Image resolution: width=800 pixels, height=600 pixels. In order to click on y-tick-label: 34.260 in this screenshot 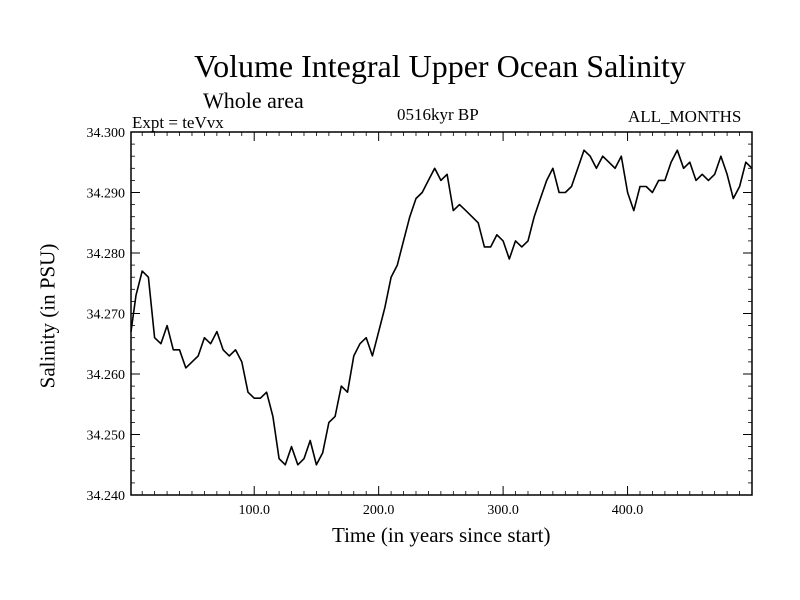, I will do `click(106, 375)`.